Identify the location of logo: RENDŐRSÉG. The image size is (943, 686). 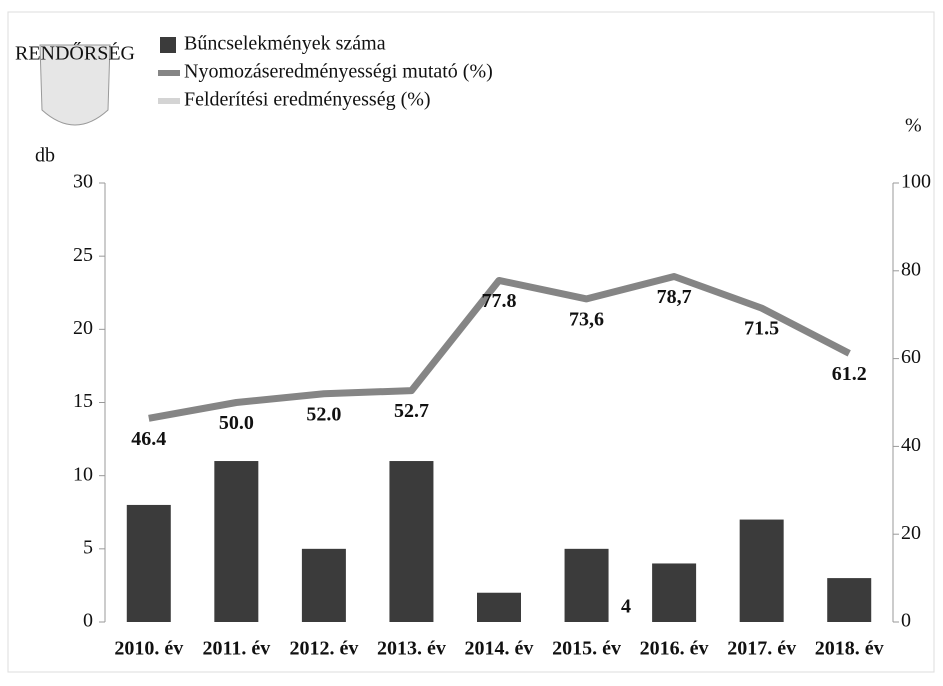
(75, 83).